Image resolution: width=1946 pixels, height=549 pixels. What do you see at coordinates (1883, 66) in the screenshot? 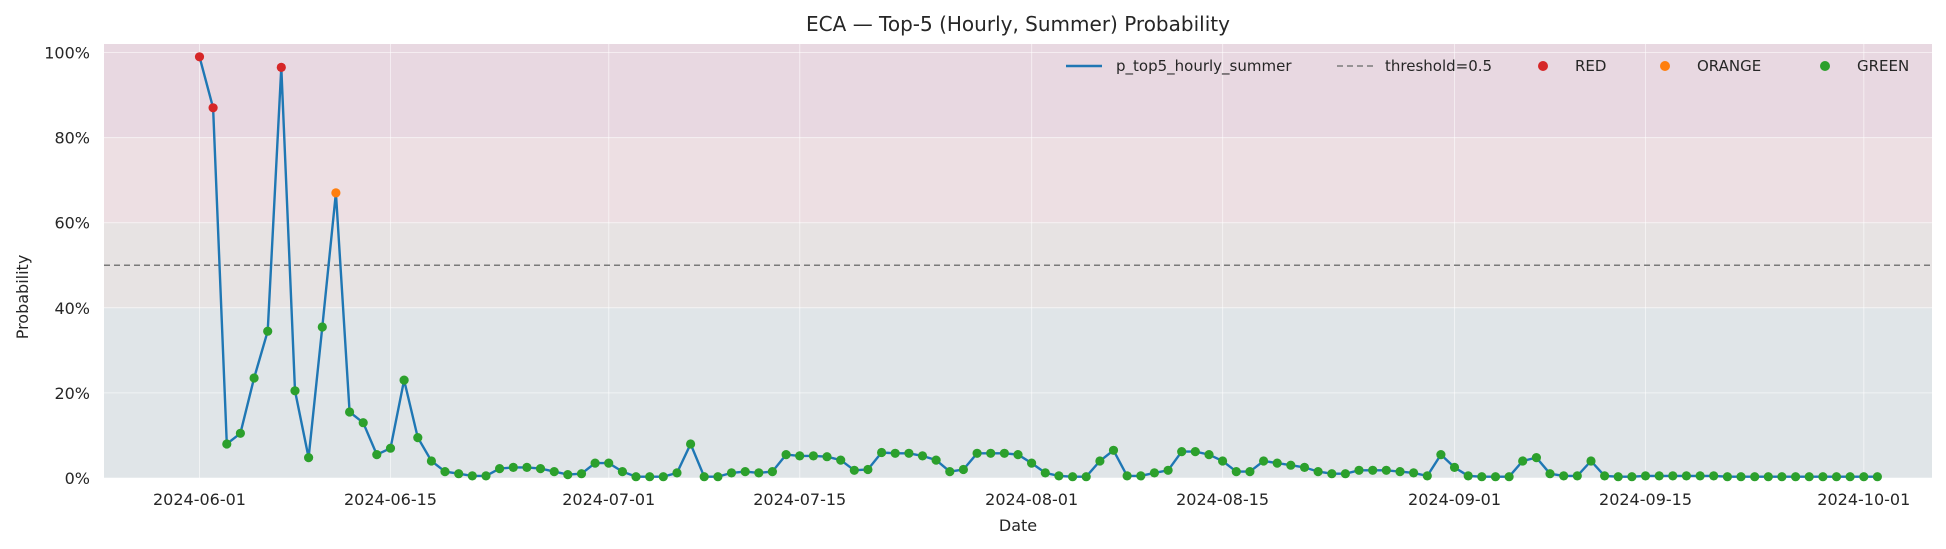
I see `legend-green-label: GREEN` at bounding box center [1883, 66].